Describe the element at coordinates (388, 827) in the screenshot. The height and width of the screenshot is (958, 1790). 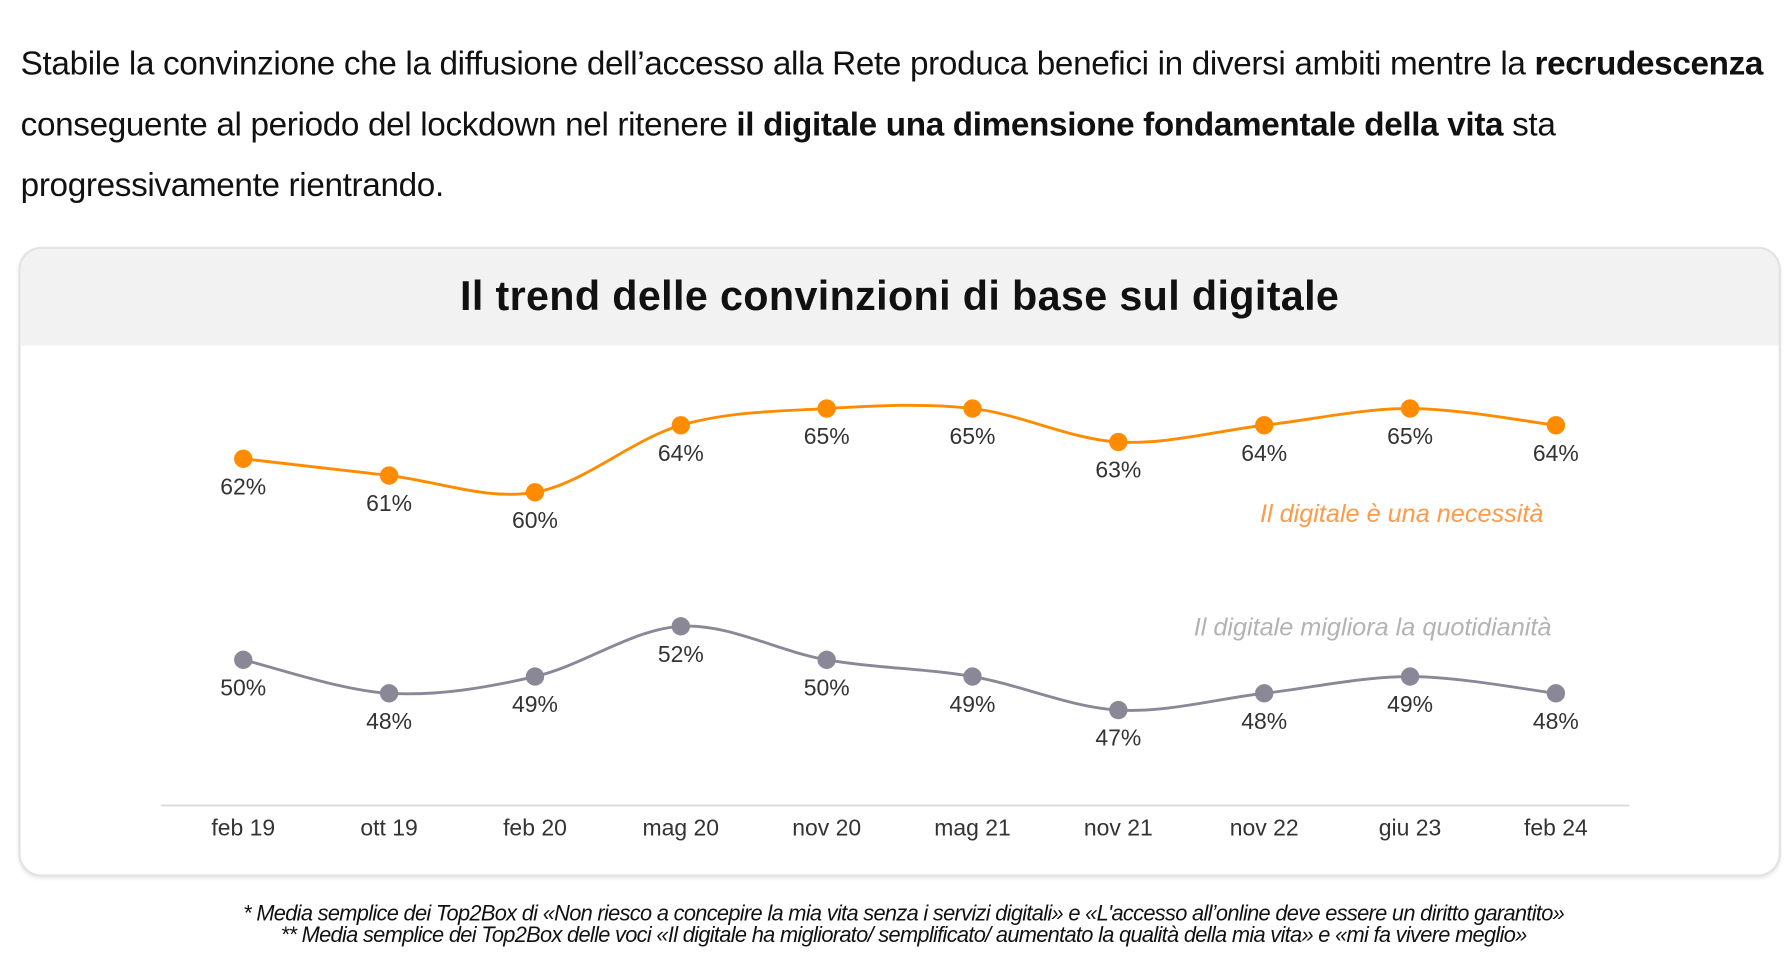
I see `x-tick-label: ott 19` at that location.